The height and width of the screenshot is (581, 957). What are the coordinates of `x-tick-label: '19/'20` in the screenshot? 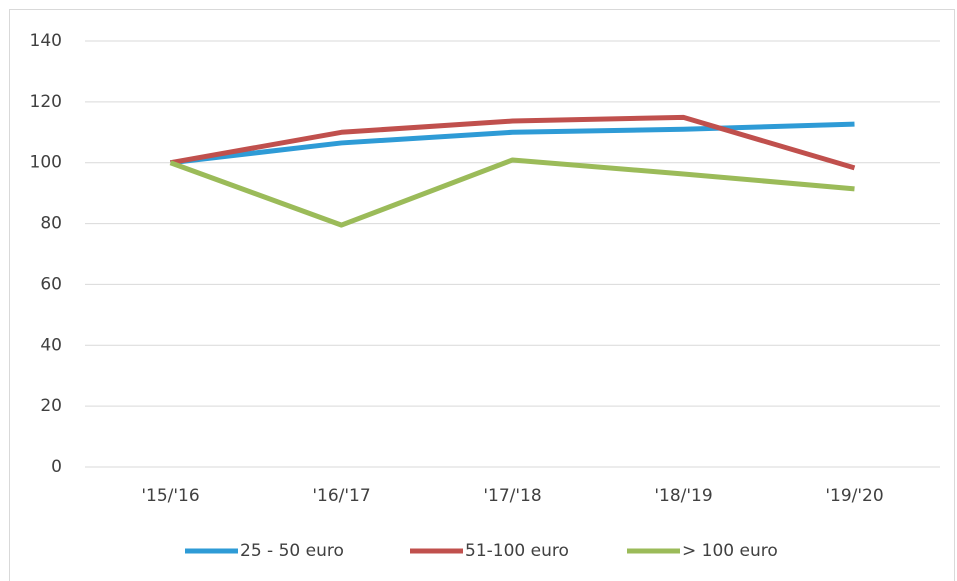 It's located at (854, 496).